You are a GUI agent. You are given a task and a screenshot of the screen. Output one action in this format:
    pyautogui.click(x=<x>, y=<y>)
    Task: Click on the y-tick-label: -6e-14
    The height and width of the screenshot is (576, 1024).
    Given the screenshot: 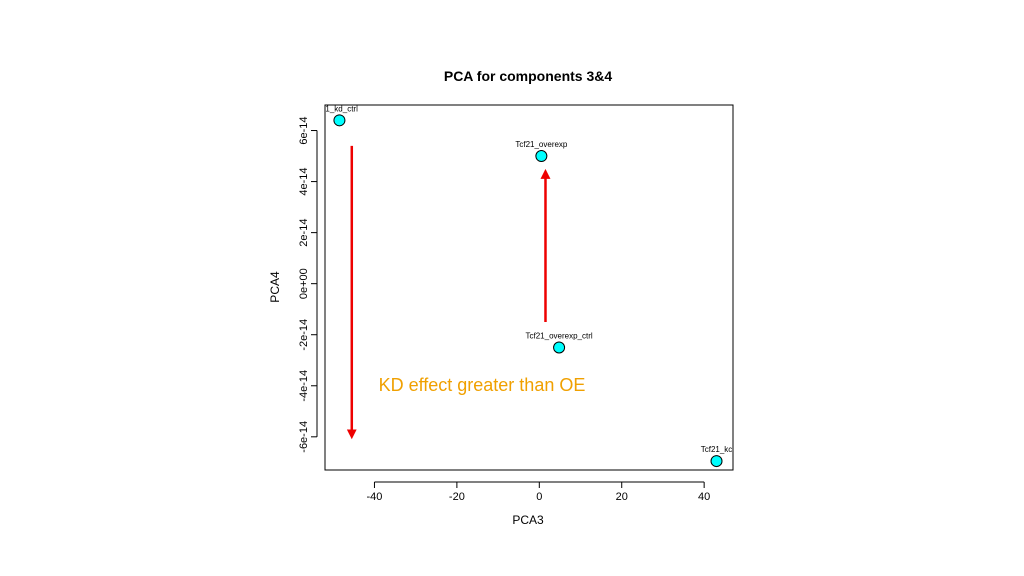 What is the action you would take?
    pyautogui.click(x=304, y=437)
    